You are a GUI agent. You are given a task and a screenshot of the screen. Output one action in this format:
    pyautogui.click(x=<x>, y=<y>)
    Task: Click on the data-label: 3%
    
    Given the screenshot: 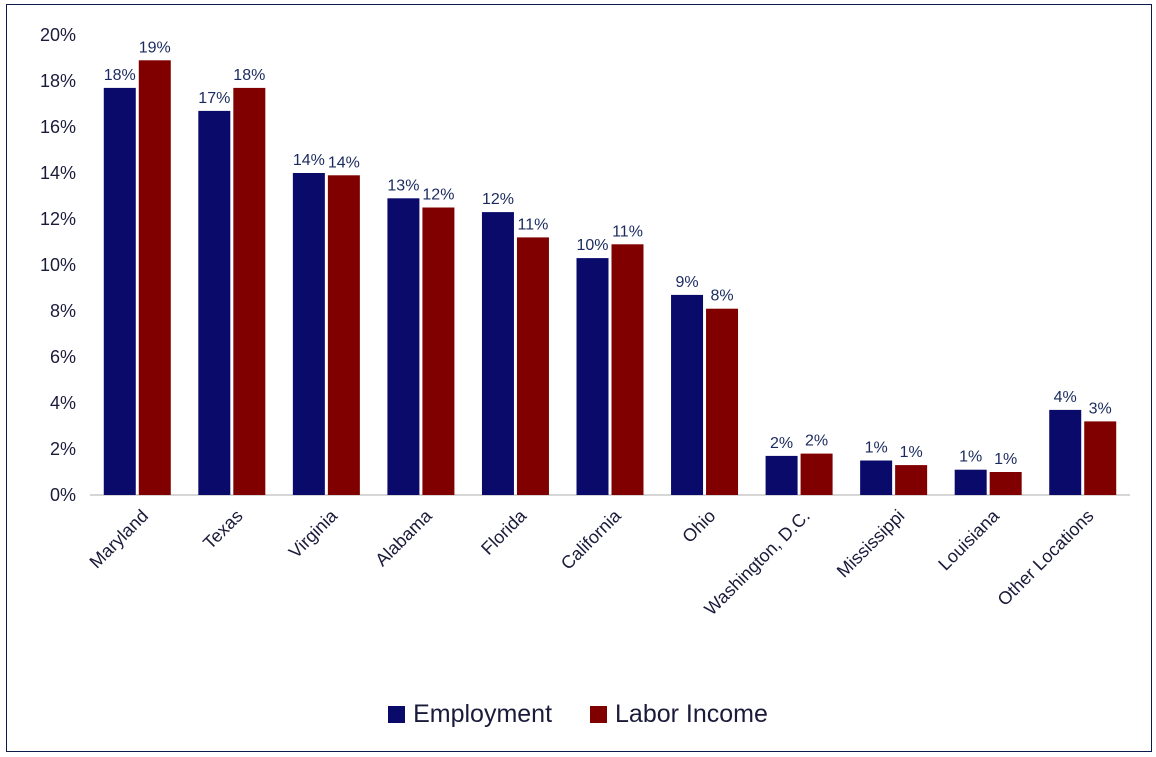 What is the action you would take?
    pyautogui.click(x=1100, y=408)
    